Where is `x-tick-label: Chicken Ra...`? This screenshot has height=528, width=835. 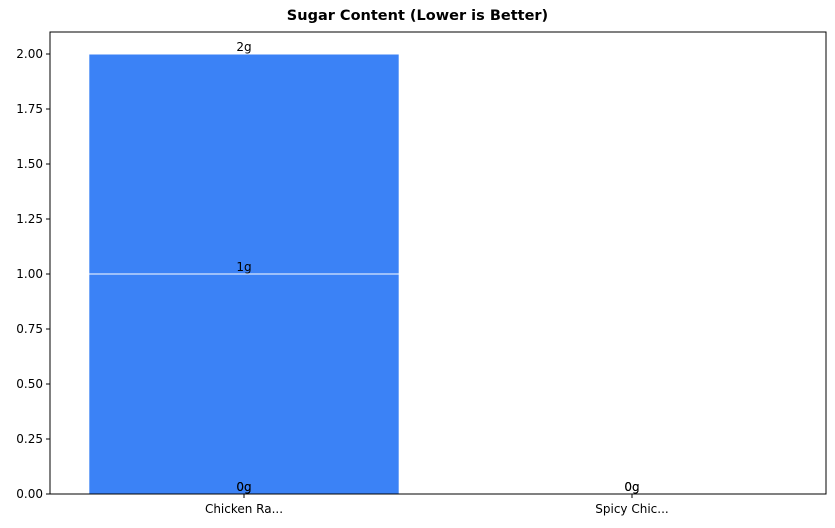 x-tick-label: Chicken Ra... is located at coordinates (244, 509).